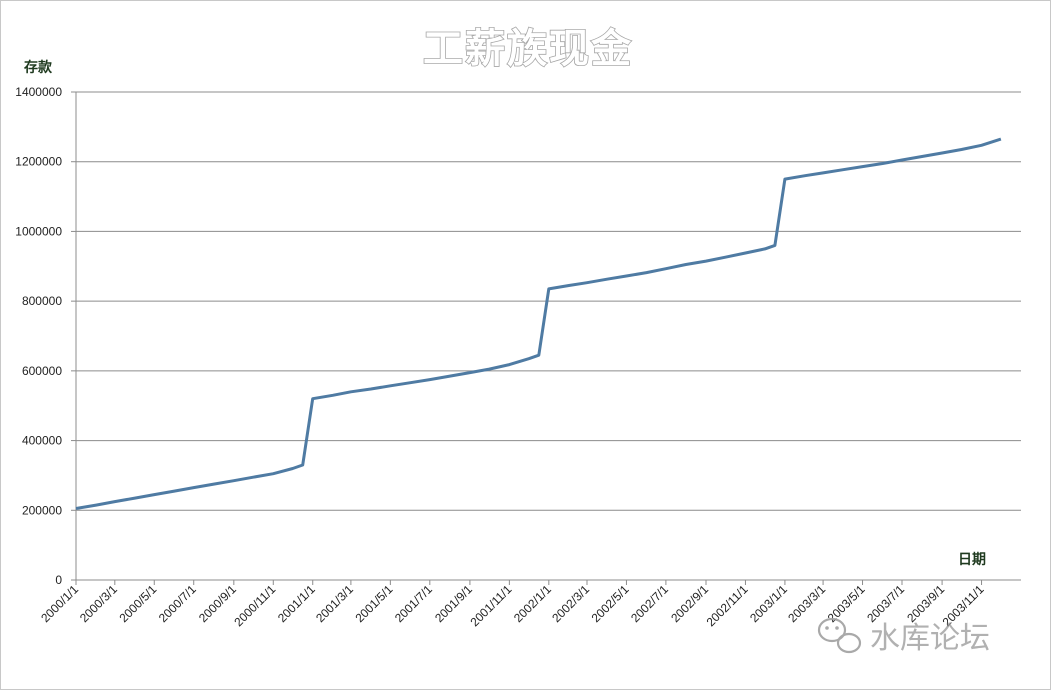 The height and width of the screenshot is (690, 1051). What do you see at coordinates (413, 603) in the screenshot?
I see `x-tick-label: 2001/7/1` at bounding box center [413, 603].